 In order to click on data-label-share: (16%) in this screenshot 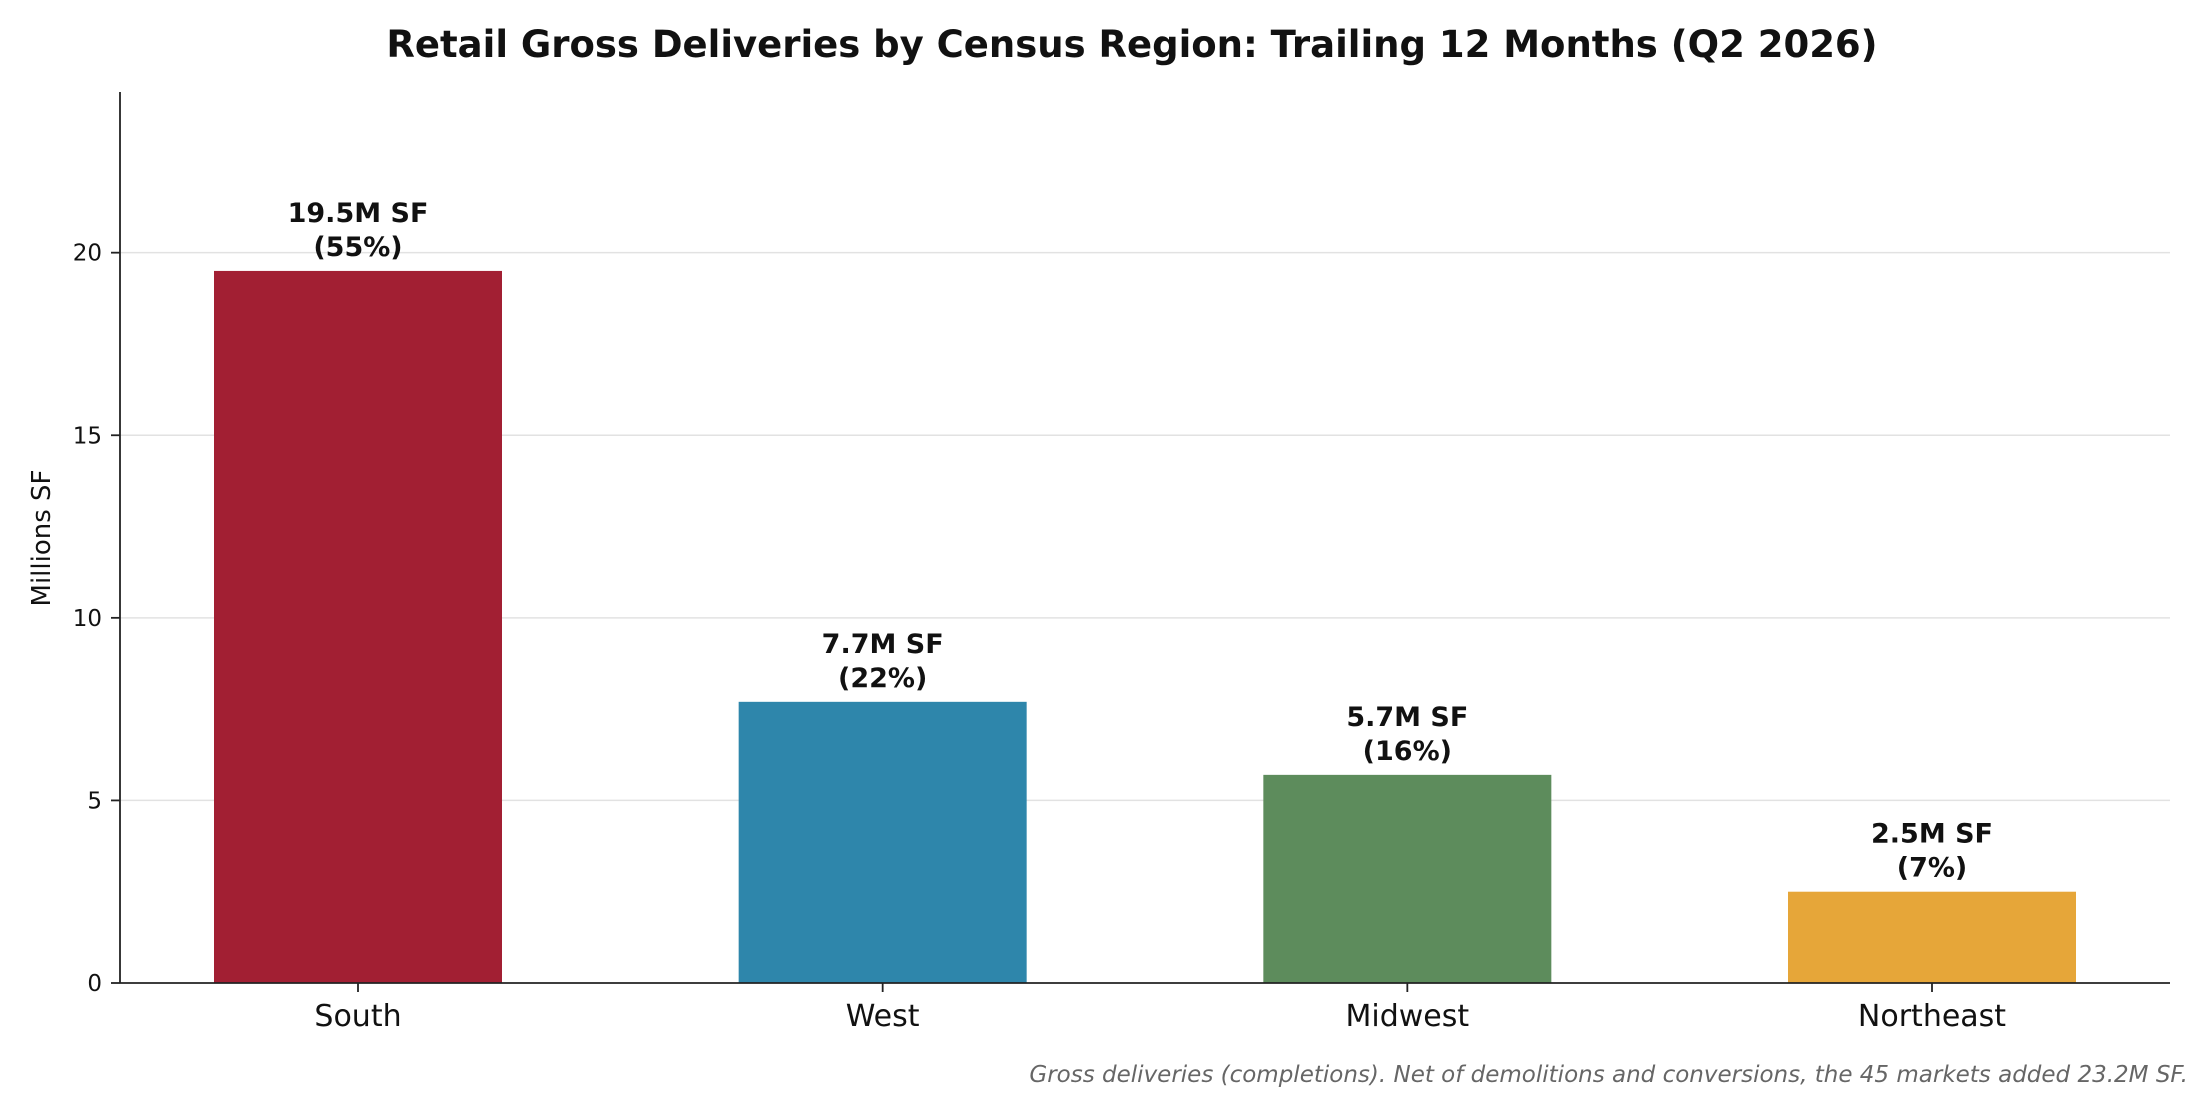, I will do `click(1407, 751)`.